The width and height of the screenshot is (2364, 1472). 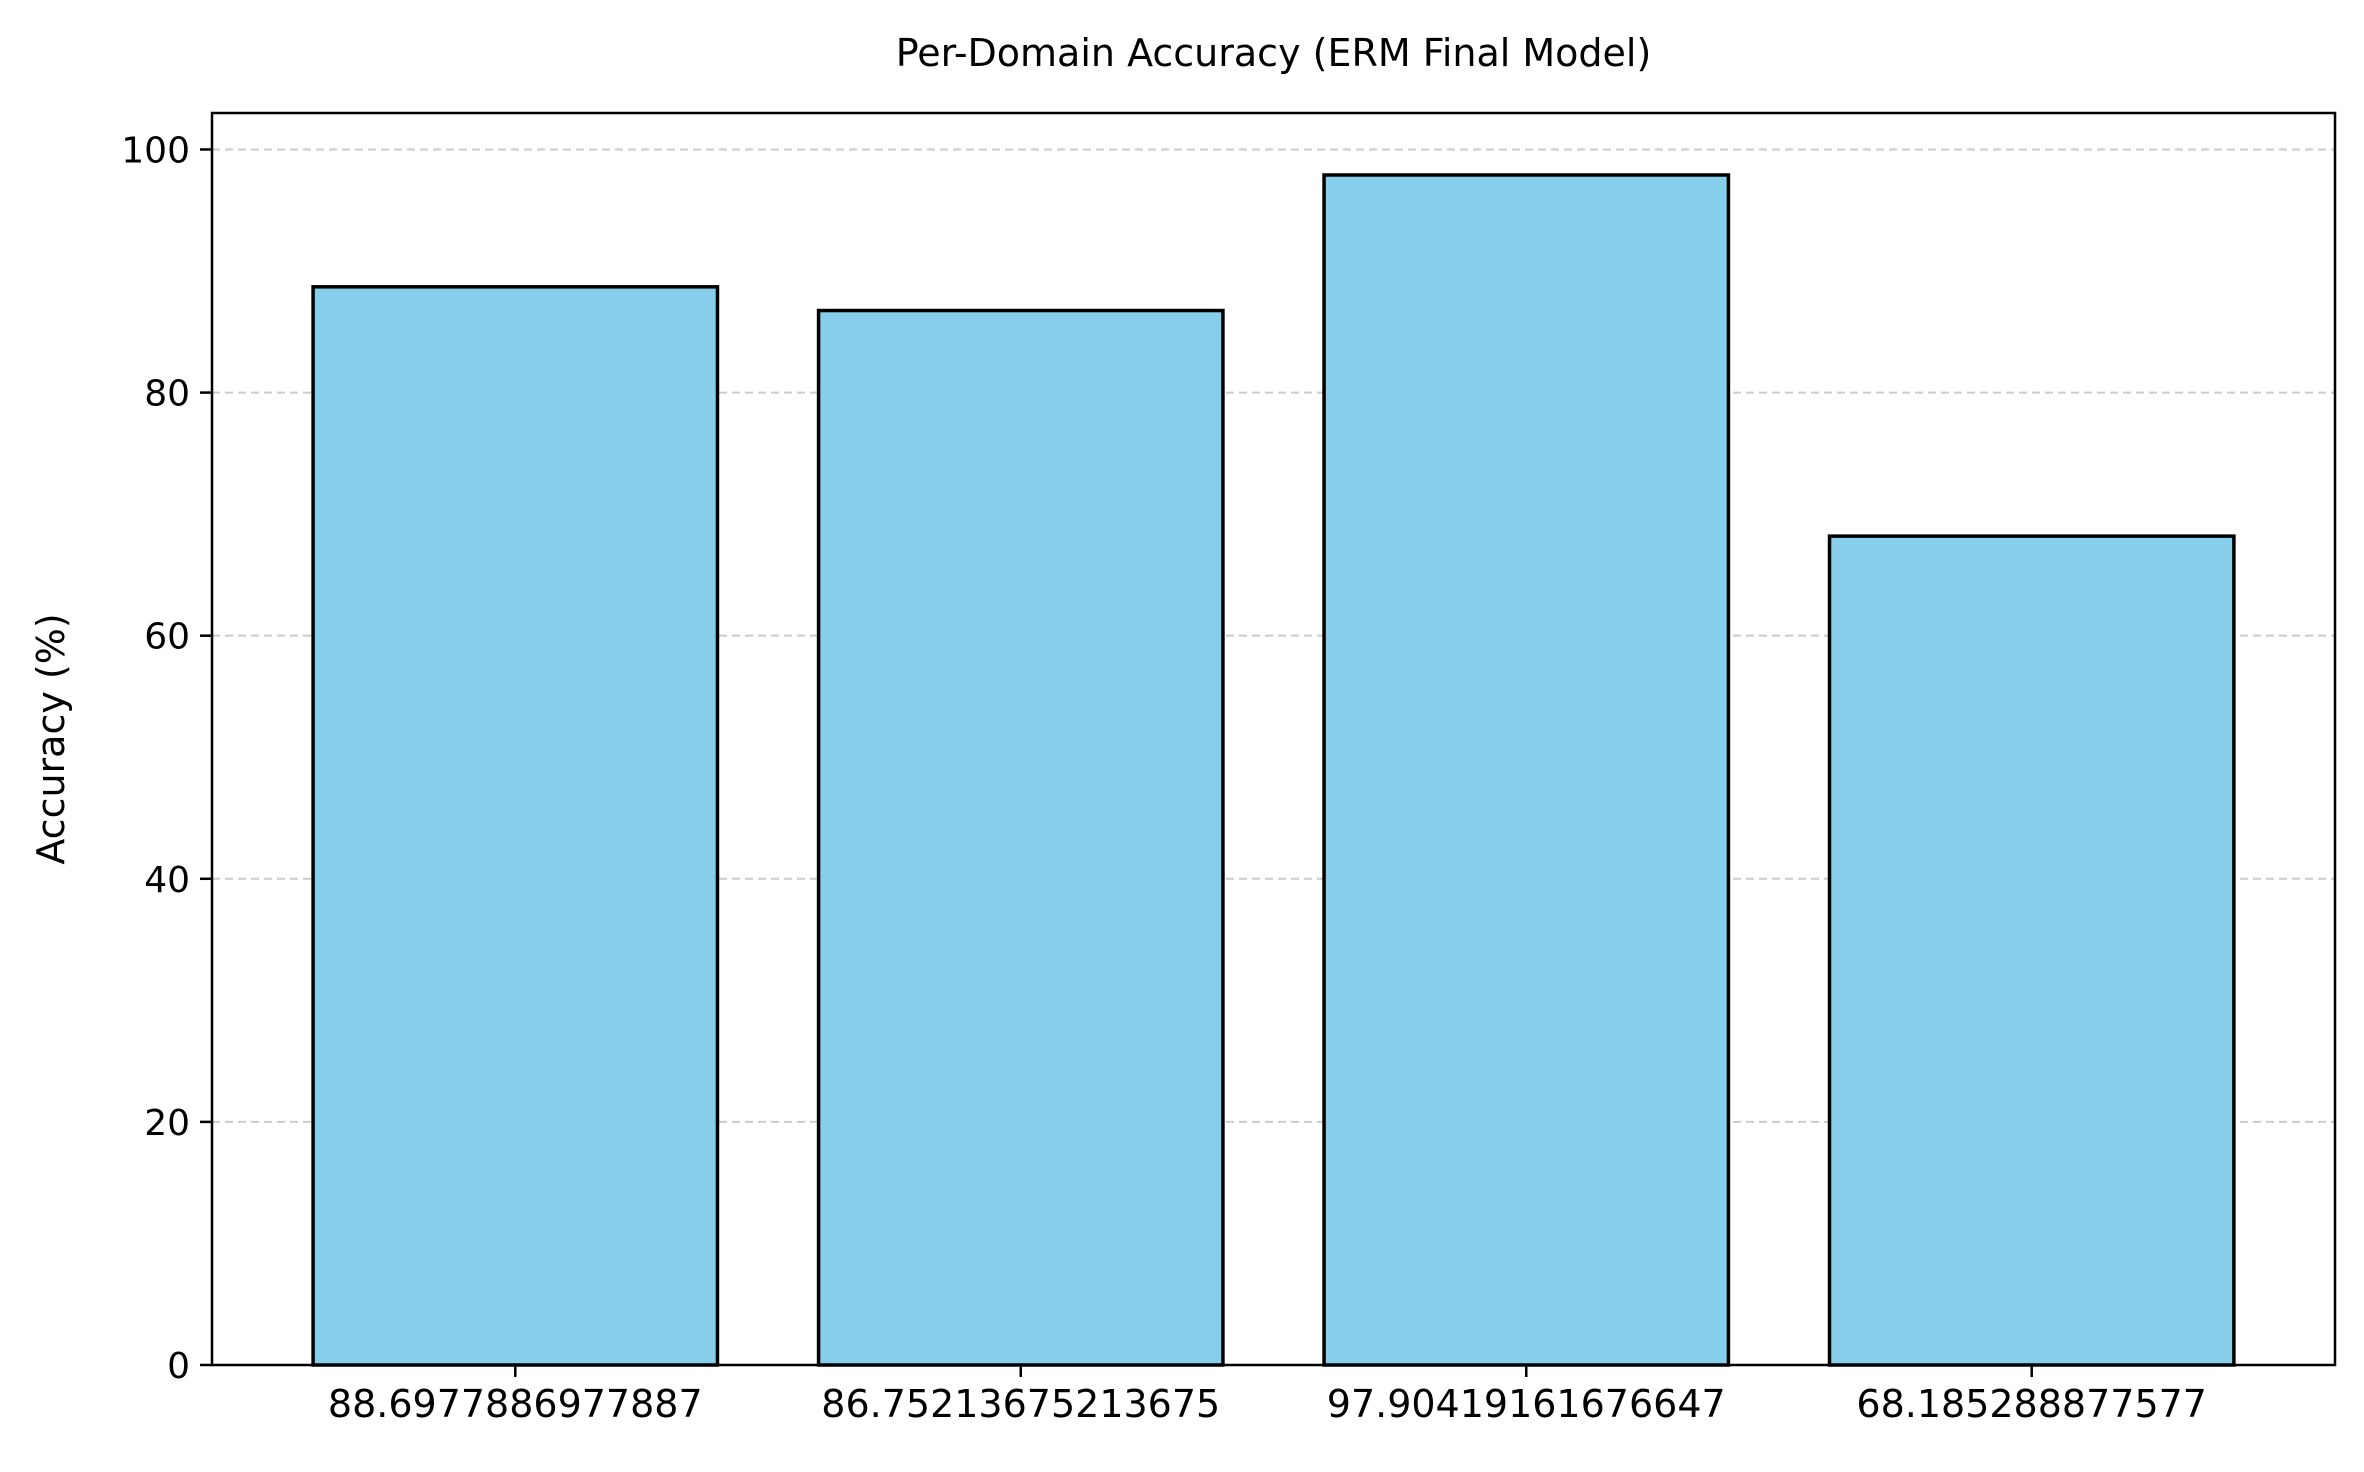 I want to click on y-tick-label: 60, so click(x=167, y=637).